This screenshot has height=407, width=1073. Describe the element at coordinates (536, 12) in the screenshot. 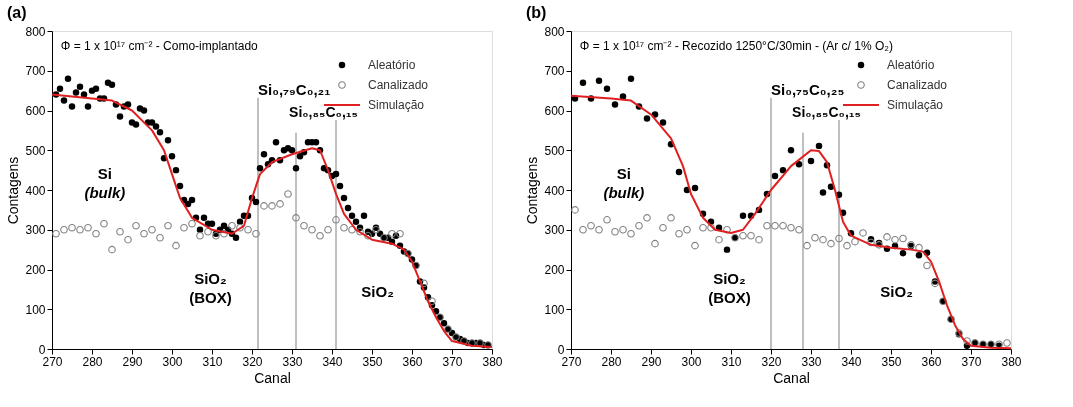

I see `chart-title: (b)` at that location.